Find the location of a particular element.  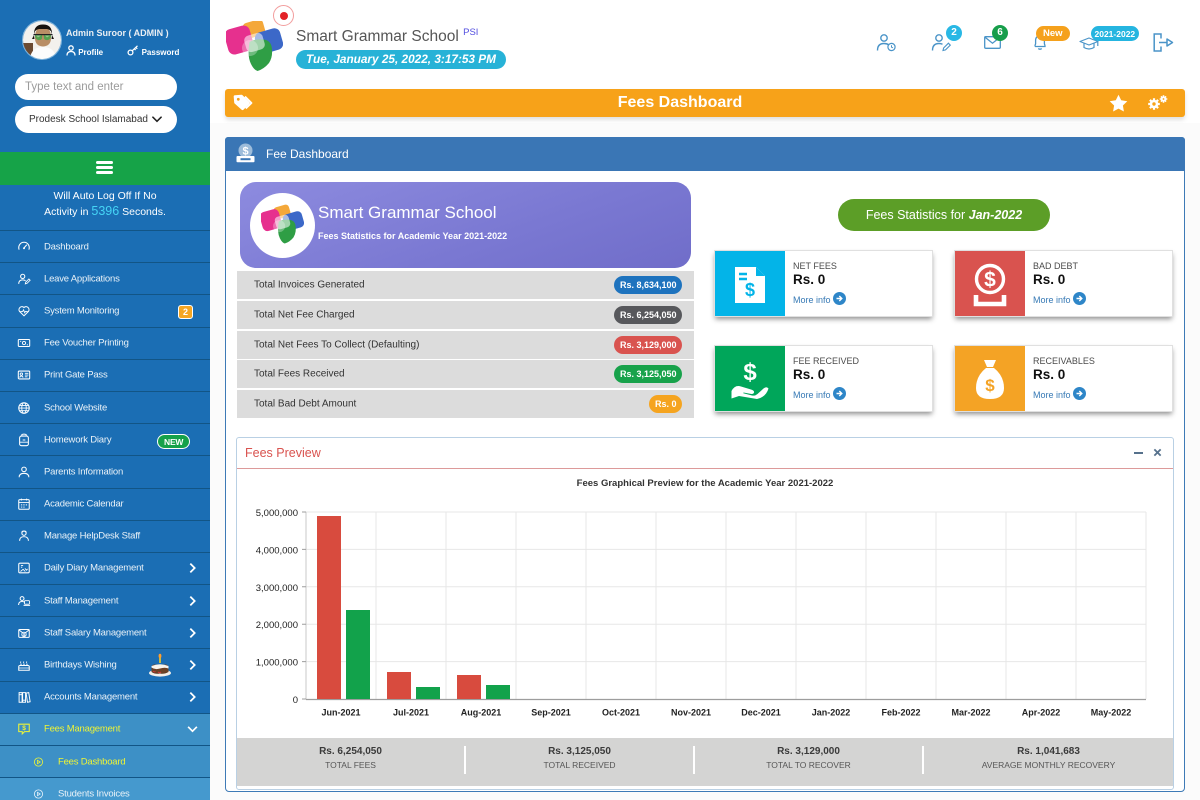

svg-text: Feb-2022 is located at coordinates (900, 713).